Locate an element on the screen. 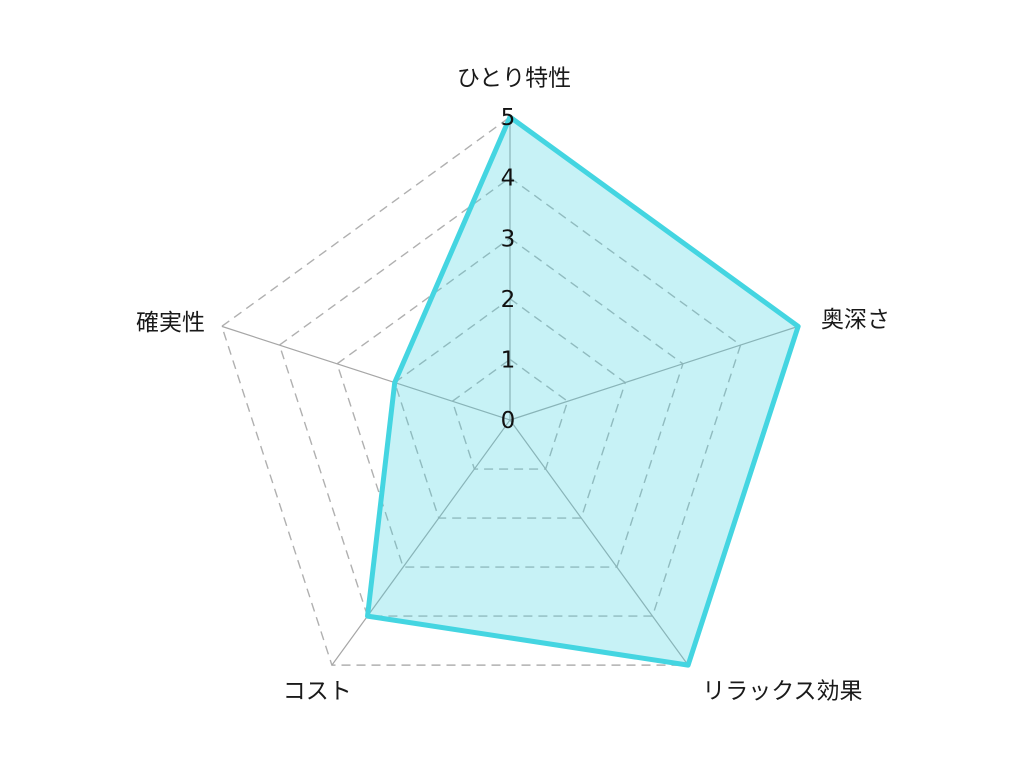 The width and height of the screenshot is (1024, 768). axis-label-0: ひとり特性 is located at coordinates (514, 78).